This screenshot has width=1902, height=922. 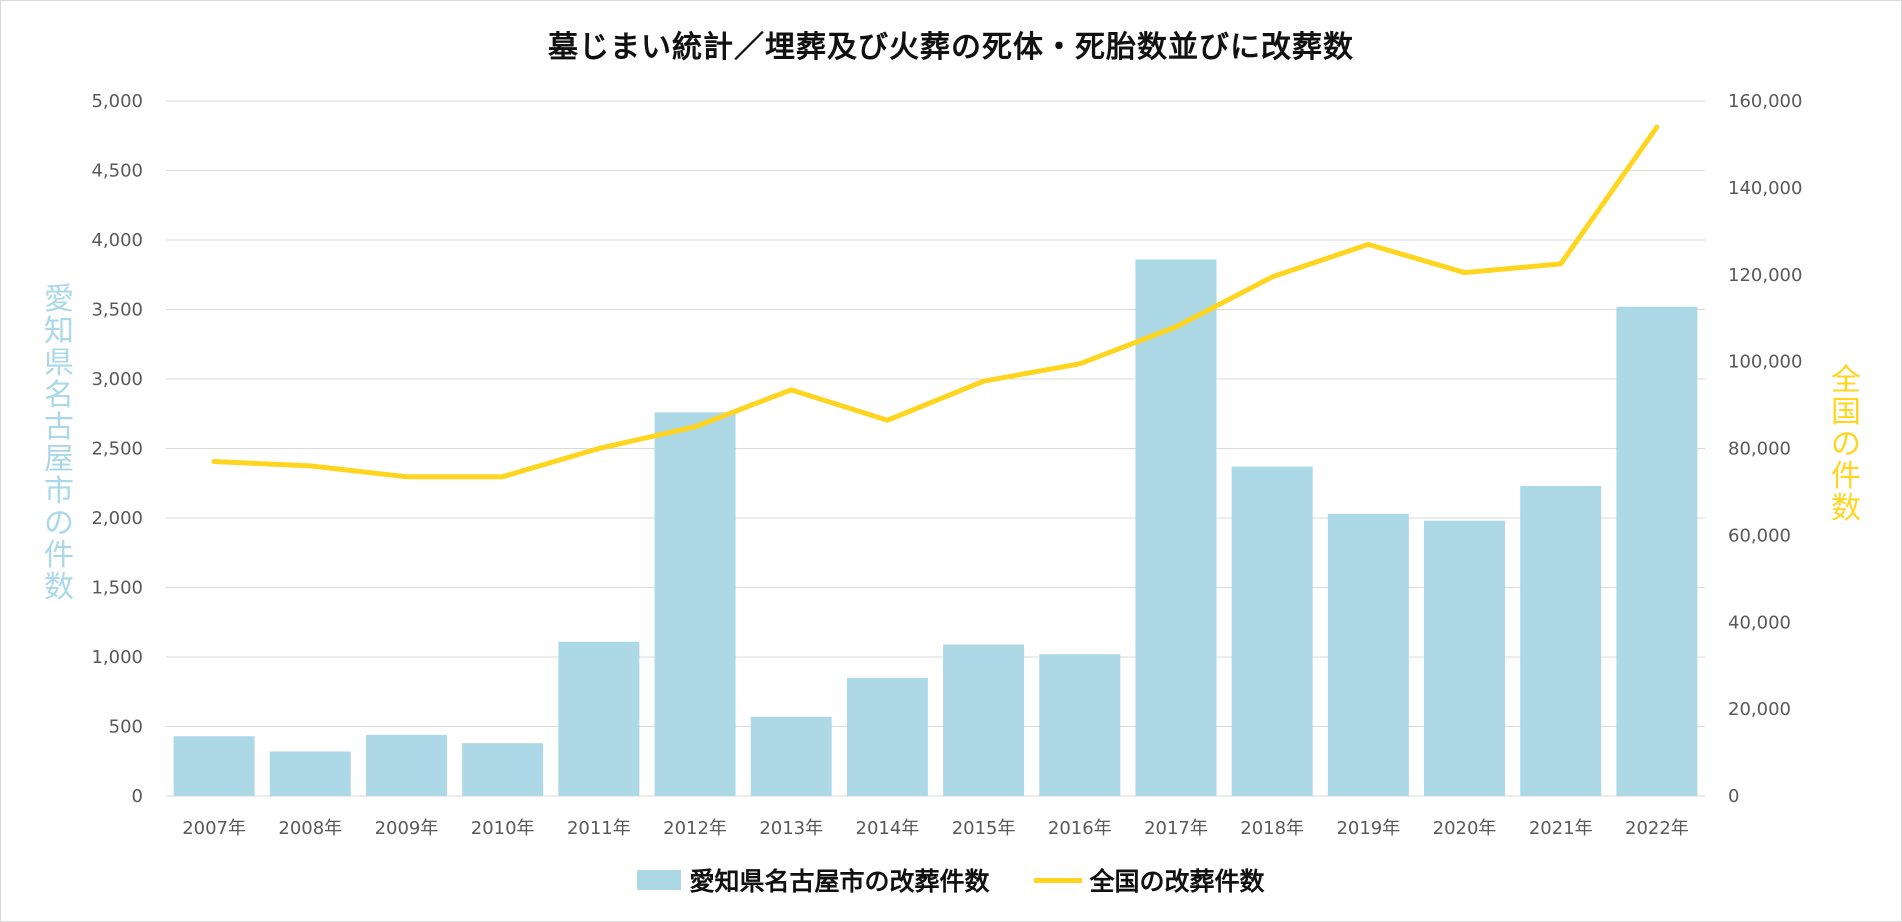 I want to click on chart-title: 墓じまい統計／埋葬及び火葬の死体・死胎数並びに改葬数, so click(x=951, y=47).